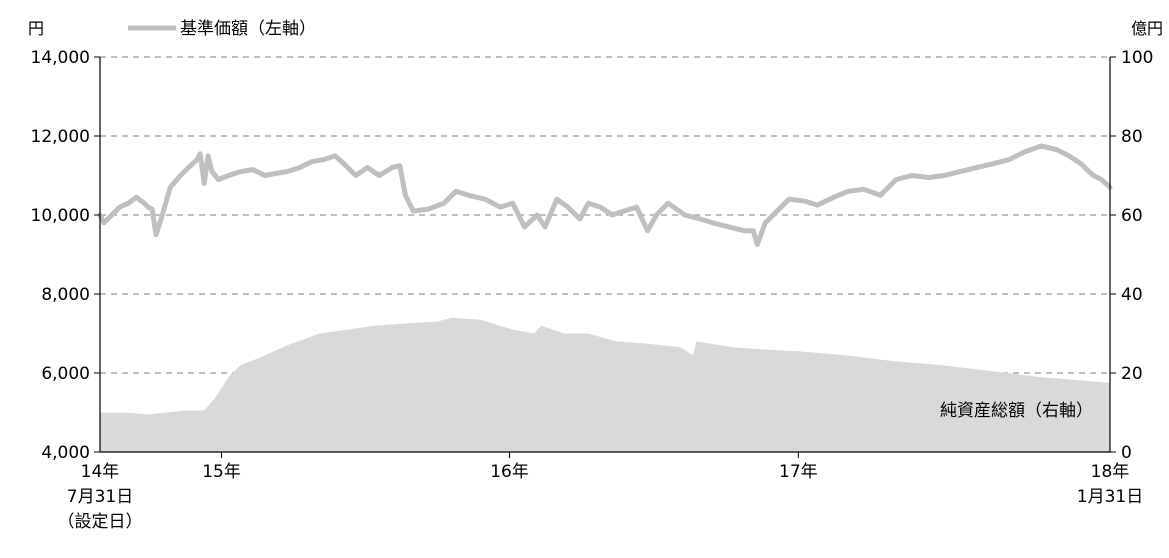 The image size is (1169, 558). I want to click on x-tick-label: 14年, so click(100, 472).